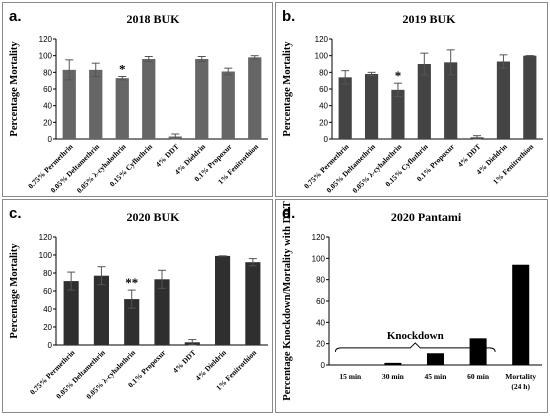 The width and height of the screenshot is (550, 417). Describe the element at coordinates (426, 217) in the screenshot. I see `chart-title: 2020 Pantami` at that location.